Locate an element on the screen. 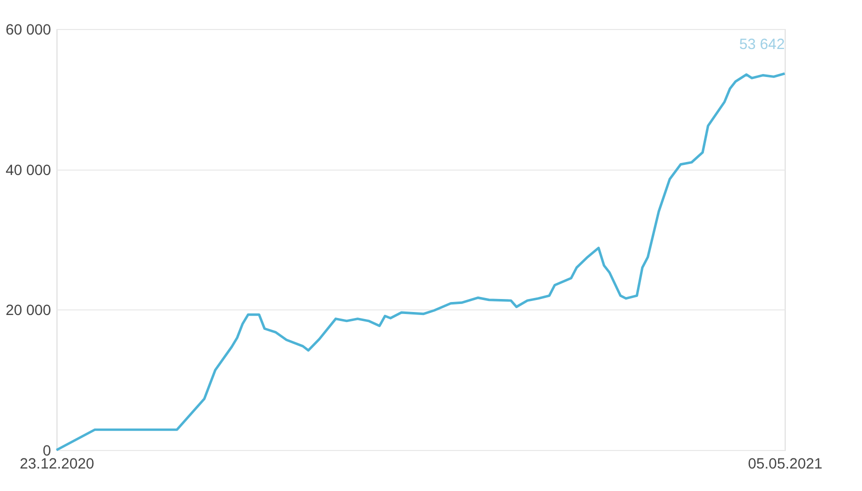  annotation: 53 642 is located at coordinates (762, 44).